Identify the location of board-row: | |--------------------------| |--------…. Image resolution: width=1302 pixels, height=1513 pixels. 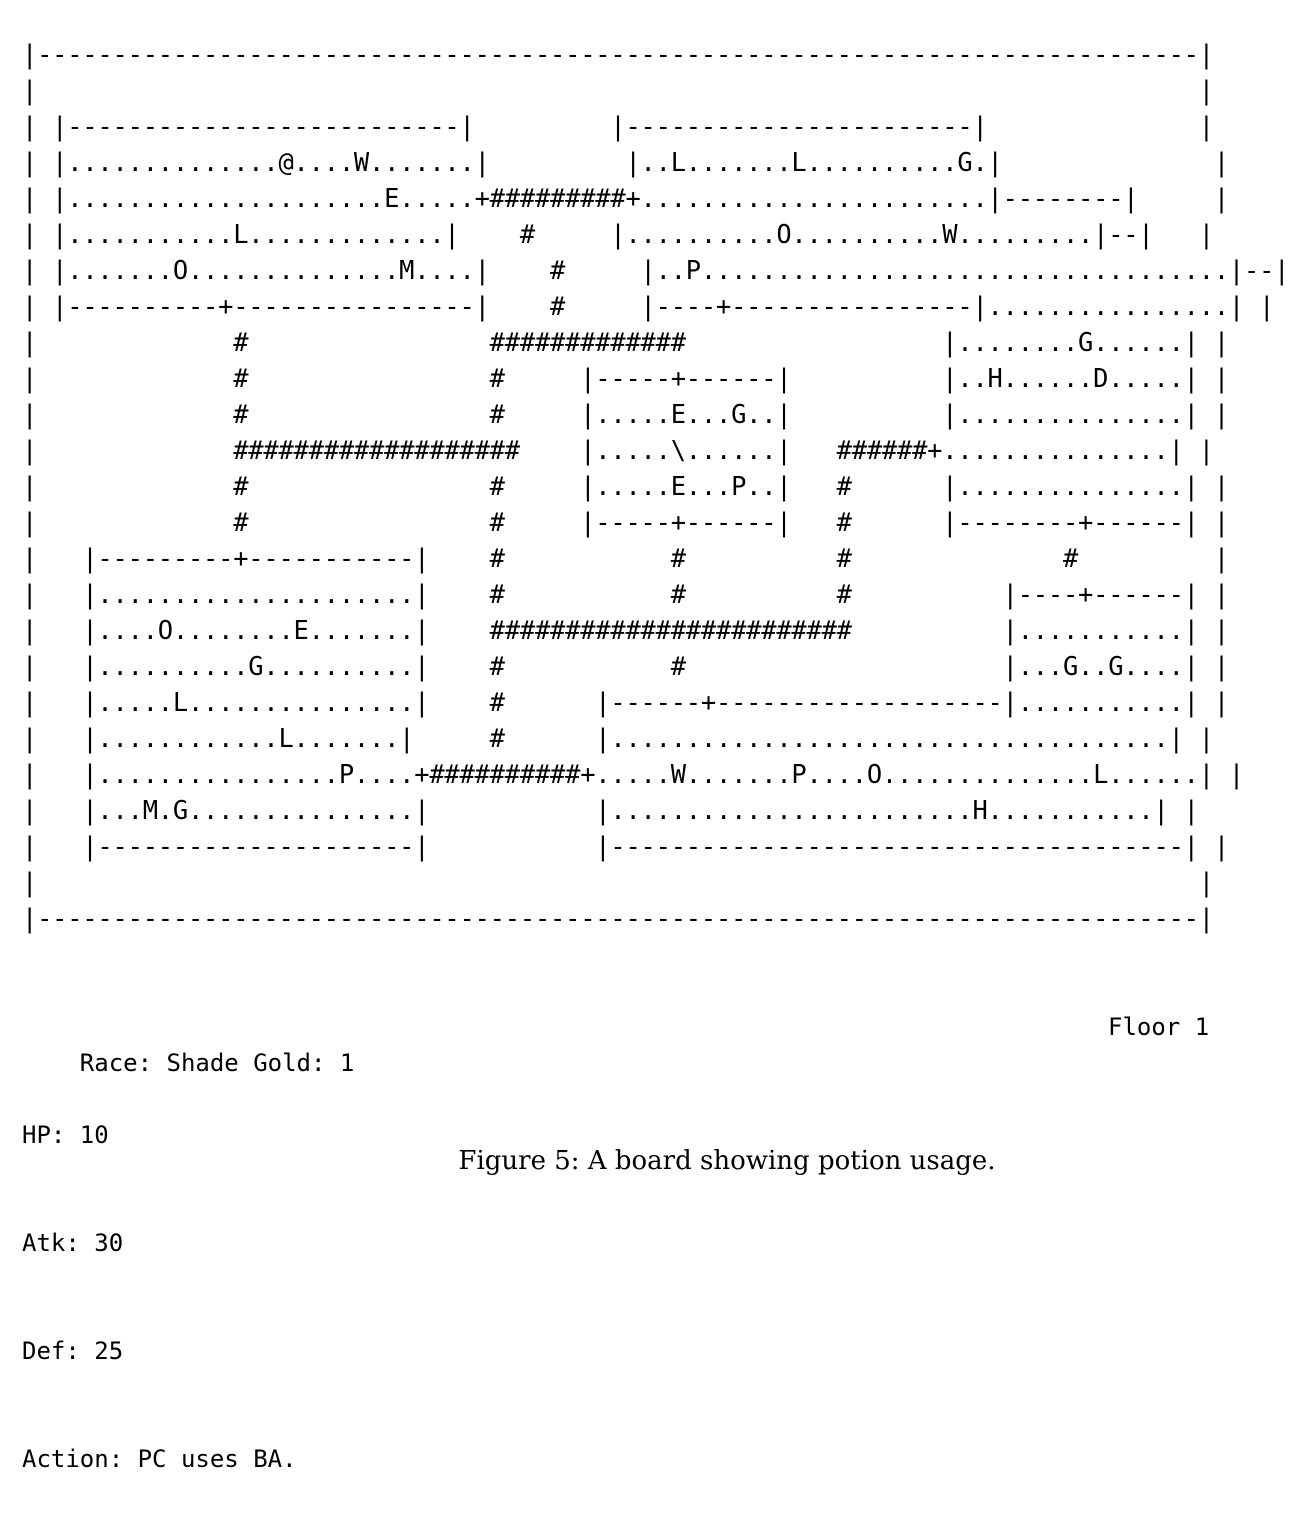
(618, 126).